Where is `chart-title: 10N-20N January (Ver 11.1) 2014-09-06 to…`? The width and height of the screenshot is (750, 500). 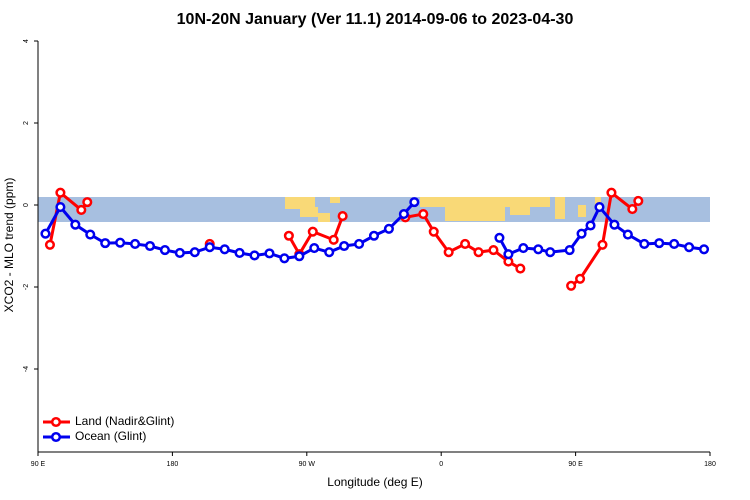 chart-title: 10N-20N January (Ver 11.1) 2014-09-06 to… is located at coordinates (375, 19).